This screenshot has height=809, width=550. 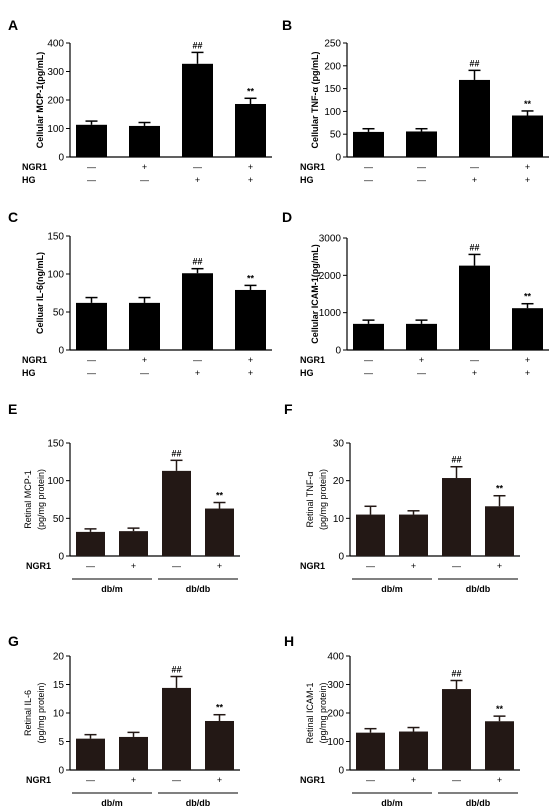 I want to click on y-axis-label: Cellular MCP-1(pg/mL), so click(x=40, y=100).